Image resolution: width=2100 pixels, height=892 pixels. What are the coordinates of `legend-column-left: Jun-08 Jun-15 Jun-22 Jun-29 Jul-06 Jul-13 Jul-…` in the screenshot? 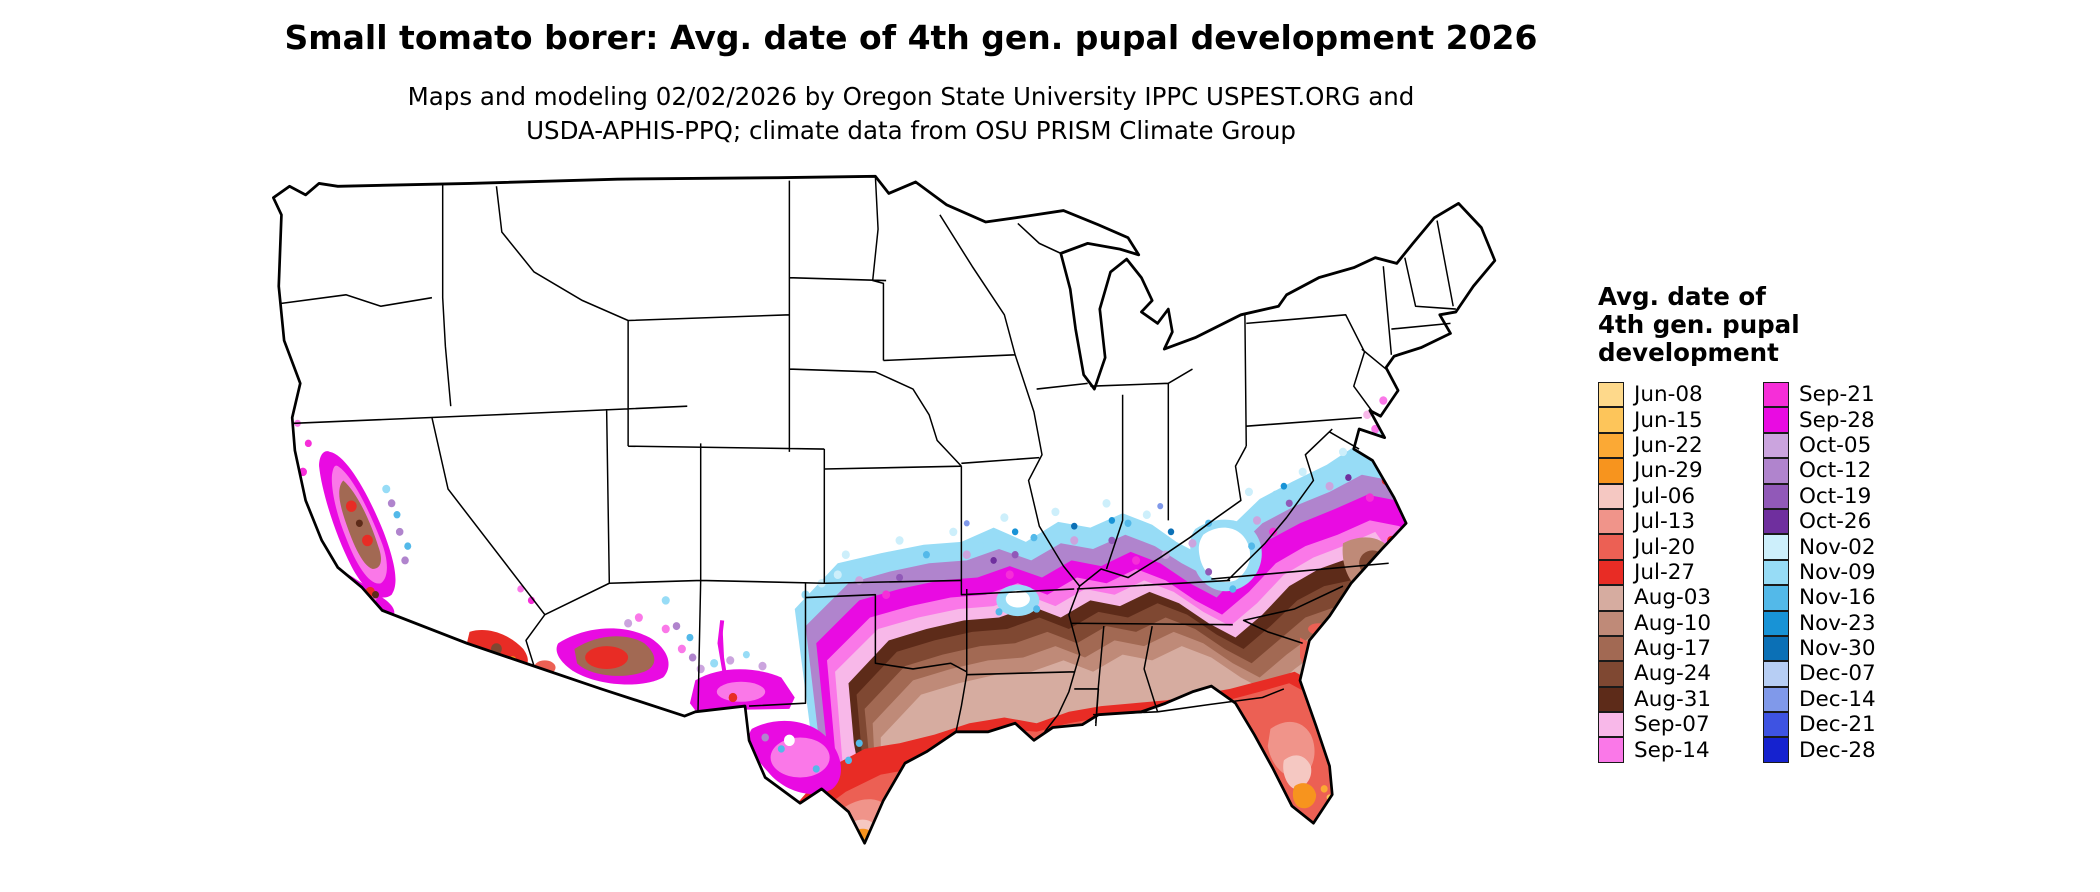 It's located at (1672, 572).